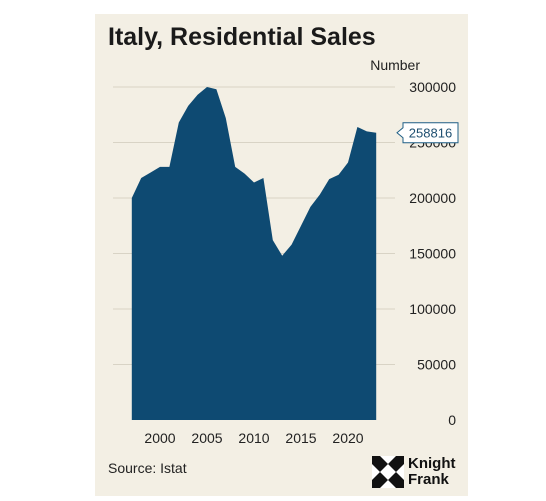 This screenshot has height=501, width=546. Describe the element at coordinates (159, 438) in the screenshot. I see `x-tick-label: 2000` at that location.